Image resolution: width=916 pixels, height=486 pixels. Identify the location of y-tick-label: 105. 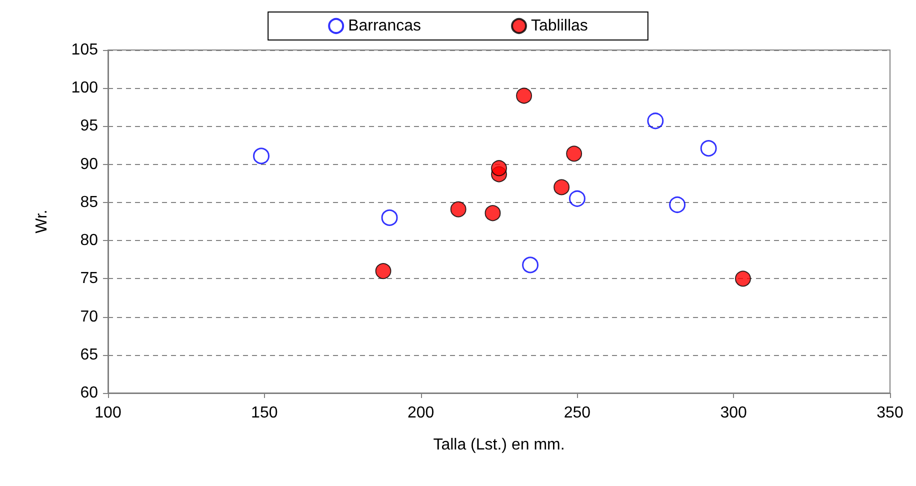
(84, 50).